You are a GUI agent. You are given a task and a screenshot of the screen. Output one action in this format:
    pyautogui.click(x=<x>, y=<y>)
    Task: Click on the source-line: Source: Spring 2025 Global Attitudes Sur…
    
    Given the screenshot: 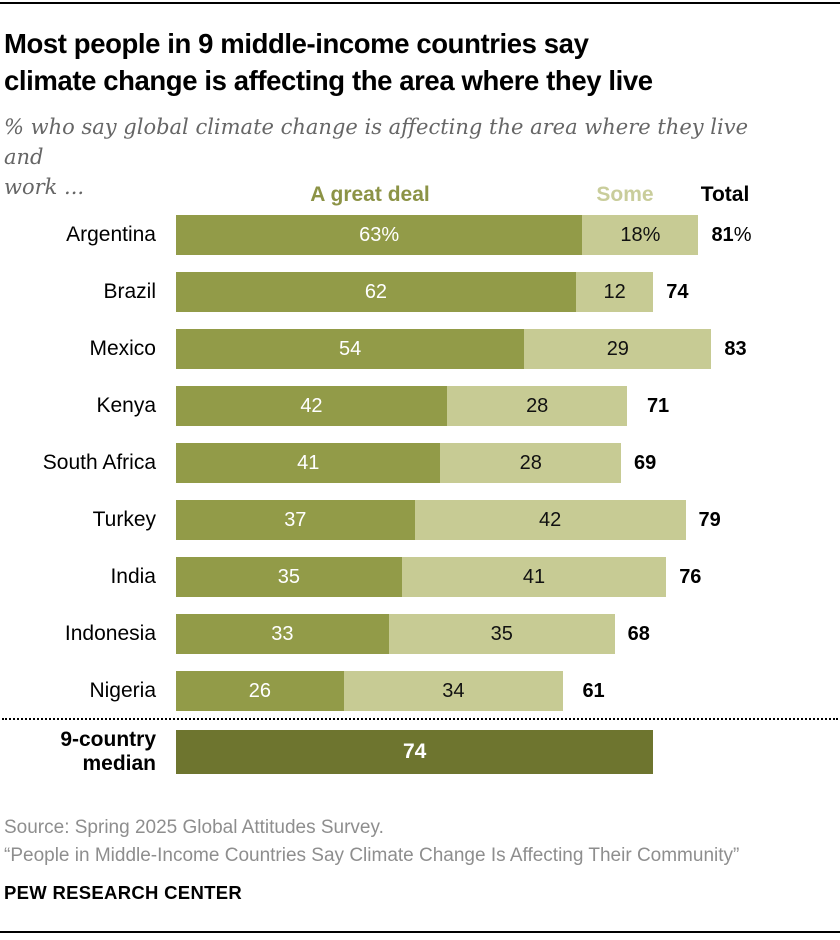 What is the action you would take?
    pyautogui.click(x=194, y=827)
    